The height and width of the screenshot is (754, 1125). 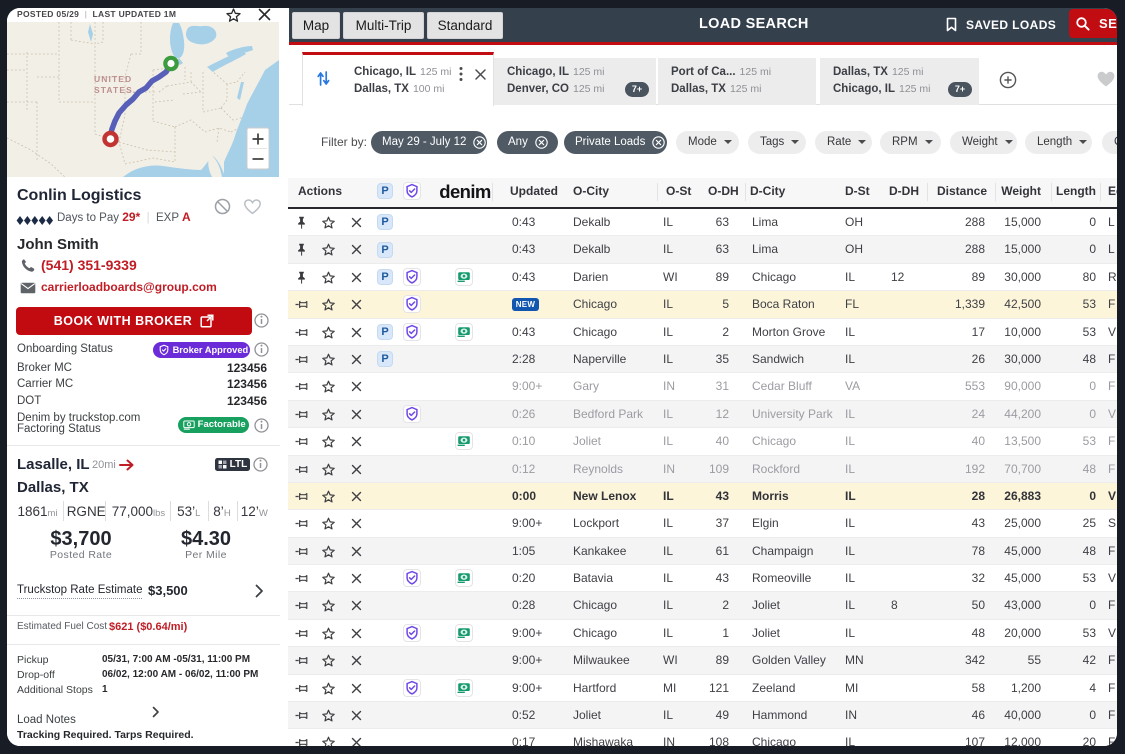 What do you see at coordinates (113, 79) in the screenshot?
I see `svg-text: UNITED` at bounding box center [113, 79].